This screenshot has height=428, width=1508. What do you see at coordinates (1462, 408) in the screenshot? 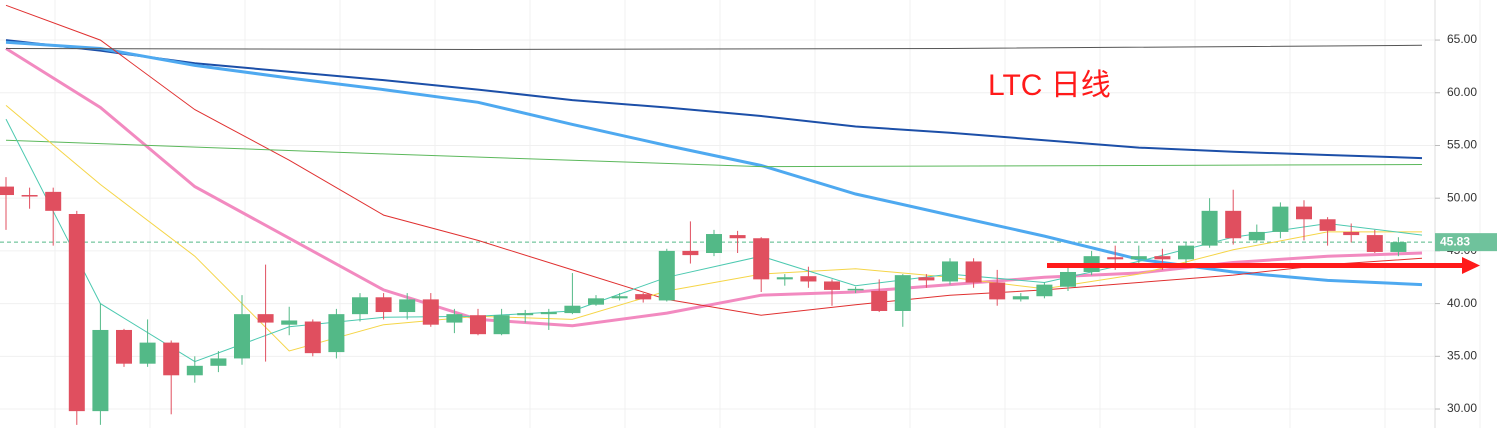
I see `y-tick-label: 30.00` at bounding box center [1462, 408].